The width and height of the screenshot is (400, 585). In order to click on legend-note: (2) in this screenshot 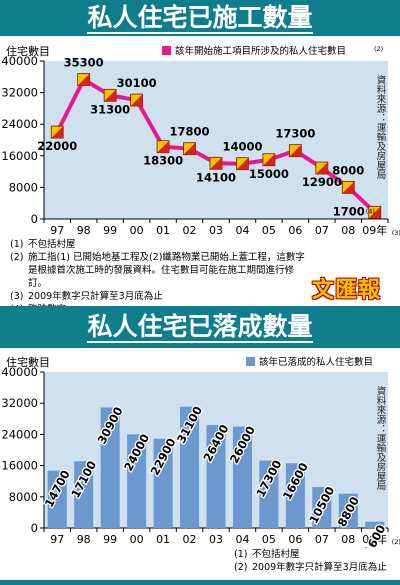, I will do `click(378, 49)`.